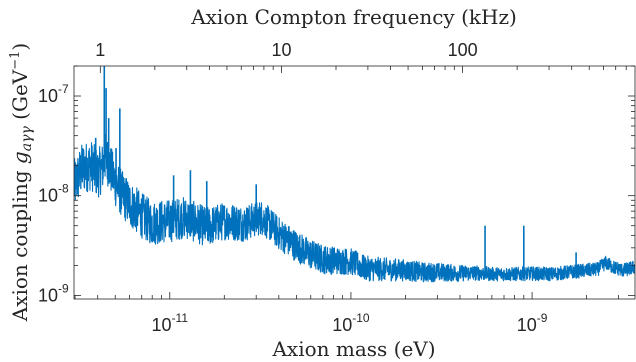  Describe the element at coordinates (20, 157) in the screenshot. I see `y-axis-label-symbol: g` at that location.